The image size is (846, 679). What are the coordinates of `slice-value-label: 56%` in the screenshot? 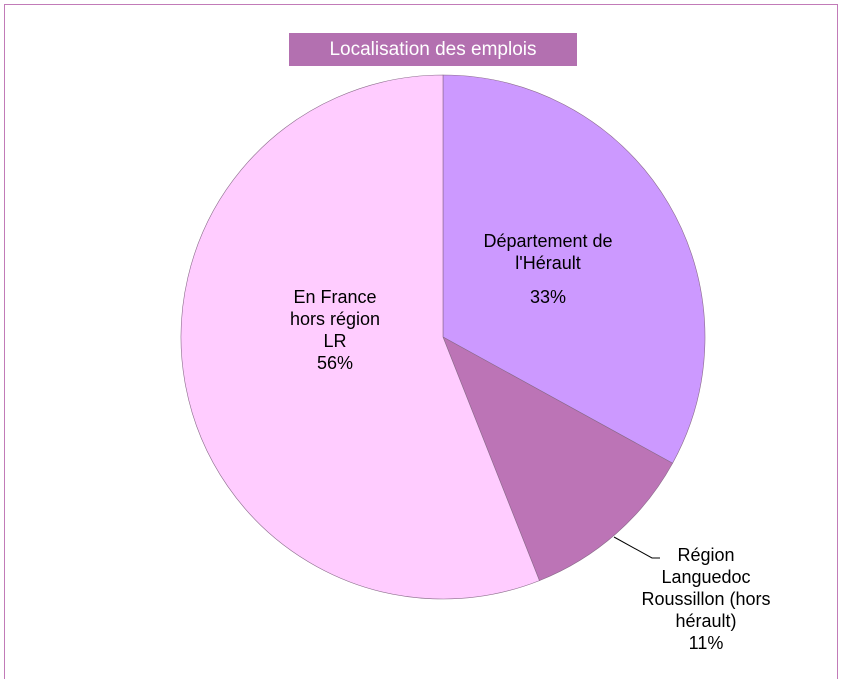 It's located at (335, 363).